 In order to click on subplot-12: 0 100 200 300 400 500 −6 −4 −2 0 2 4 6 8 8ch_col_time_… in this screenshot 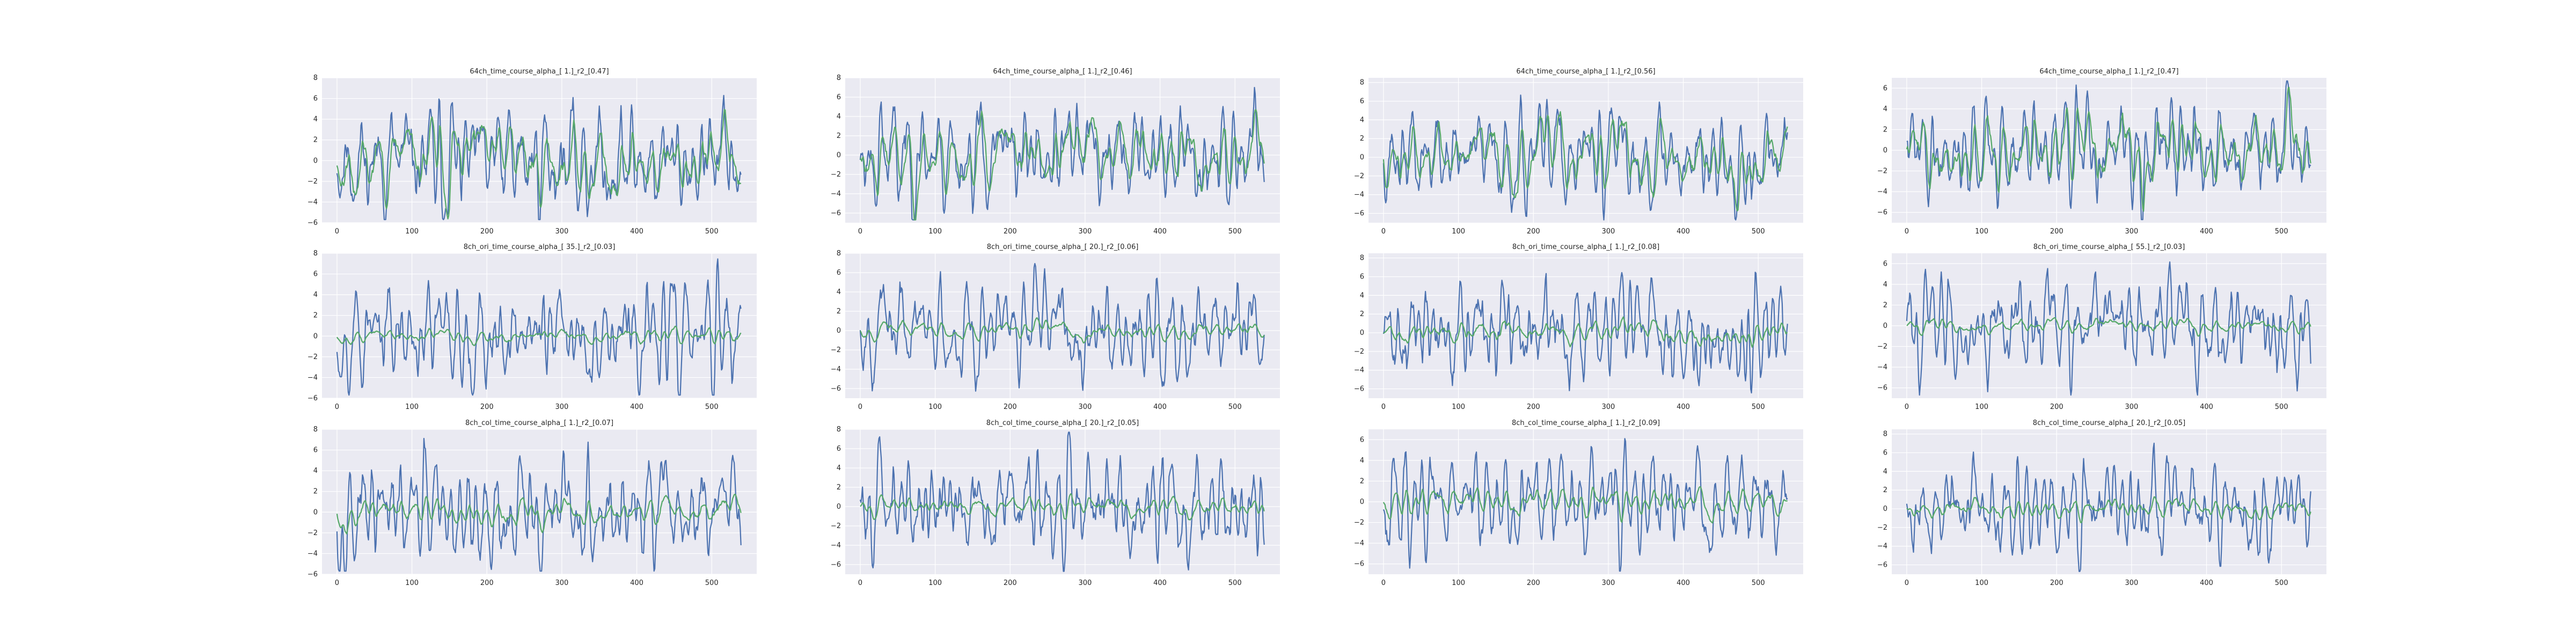, I will do `click(2101, 503)`.